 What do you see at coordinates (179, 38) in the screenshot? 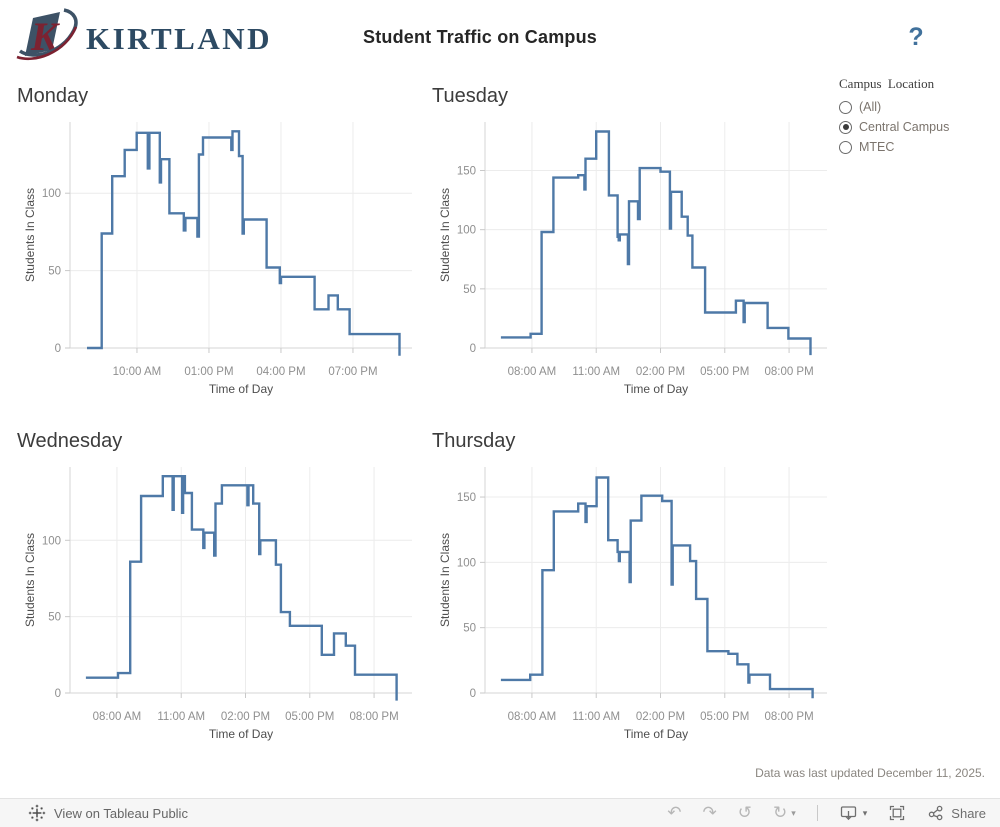
I see `logo-wordmark: KIRTLAND` at bounding box center [179, 38].